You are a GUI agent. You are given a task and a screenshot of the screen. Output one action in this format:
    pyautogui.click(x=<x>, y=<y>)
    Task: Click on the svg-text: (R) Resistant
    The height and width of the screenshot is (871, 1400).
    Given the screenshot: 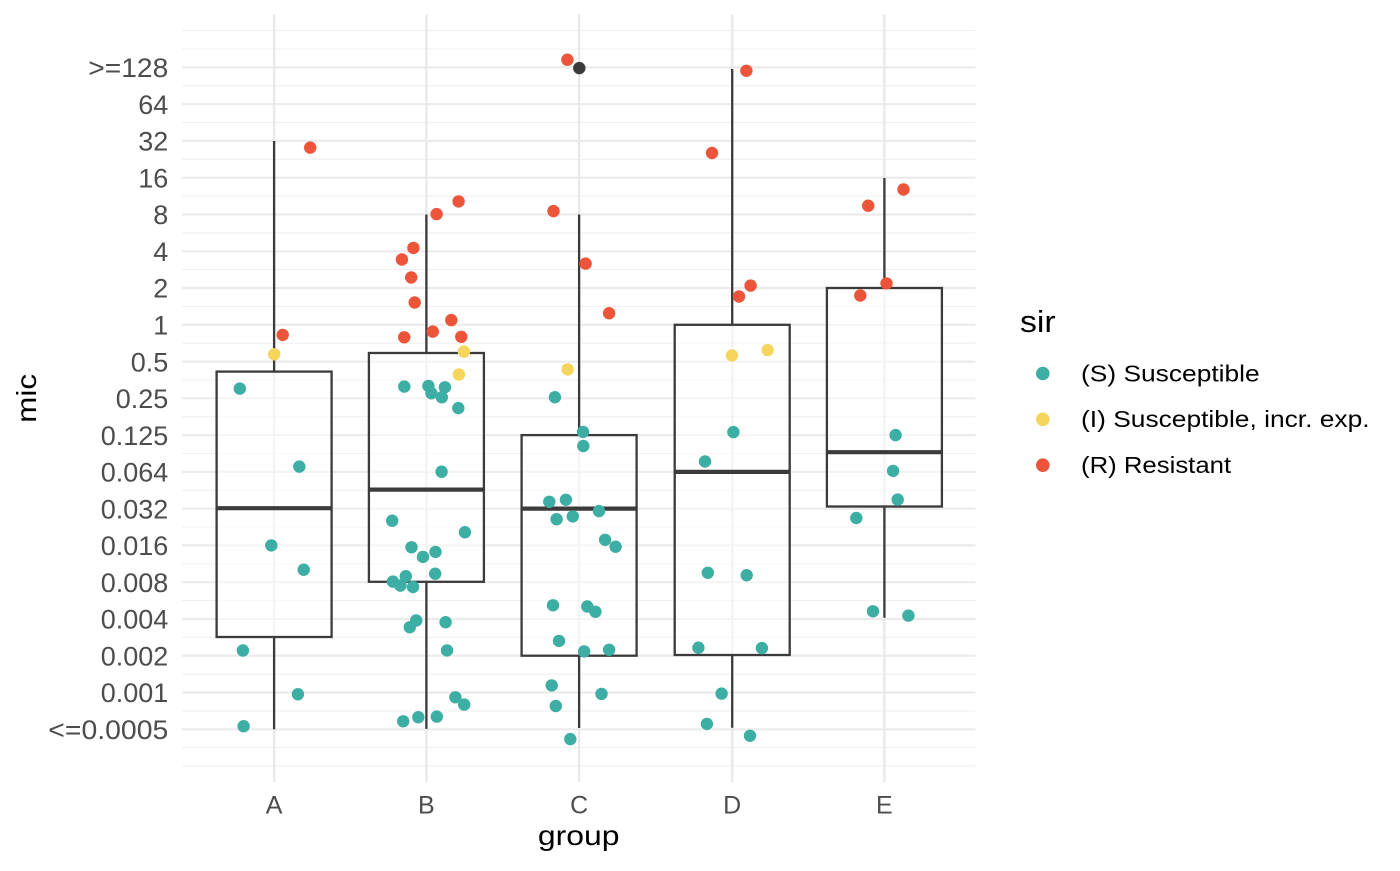 What is the action you would take?
    pyautogui.click(x=1156, y=465)
    